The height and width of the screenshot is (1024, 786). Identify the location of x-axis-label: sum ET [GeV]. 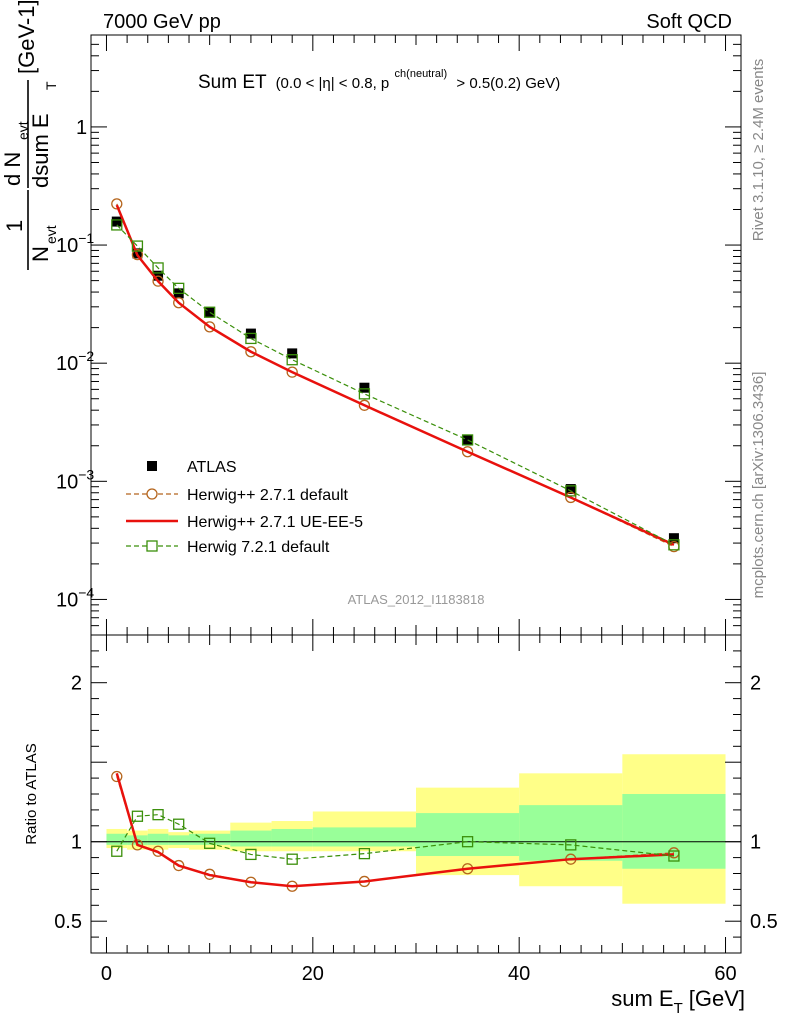
(678, 1001).